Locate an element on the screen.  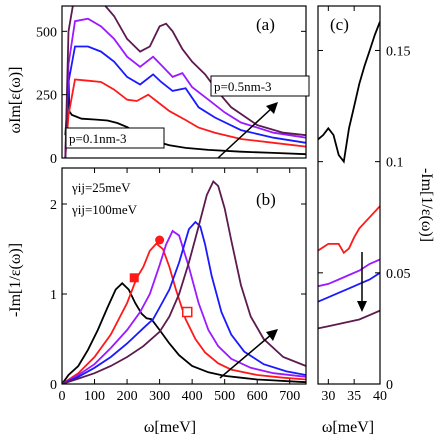
panel-c-ylabel: -Im[1/ε(ω)] is located at coordinates (426, 205).